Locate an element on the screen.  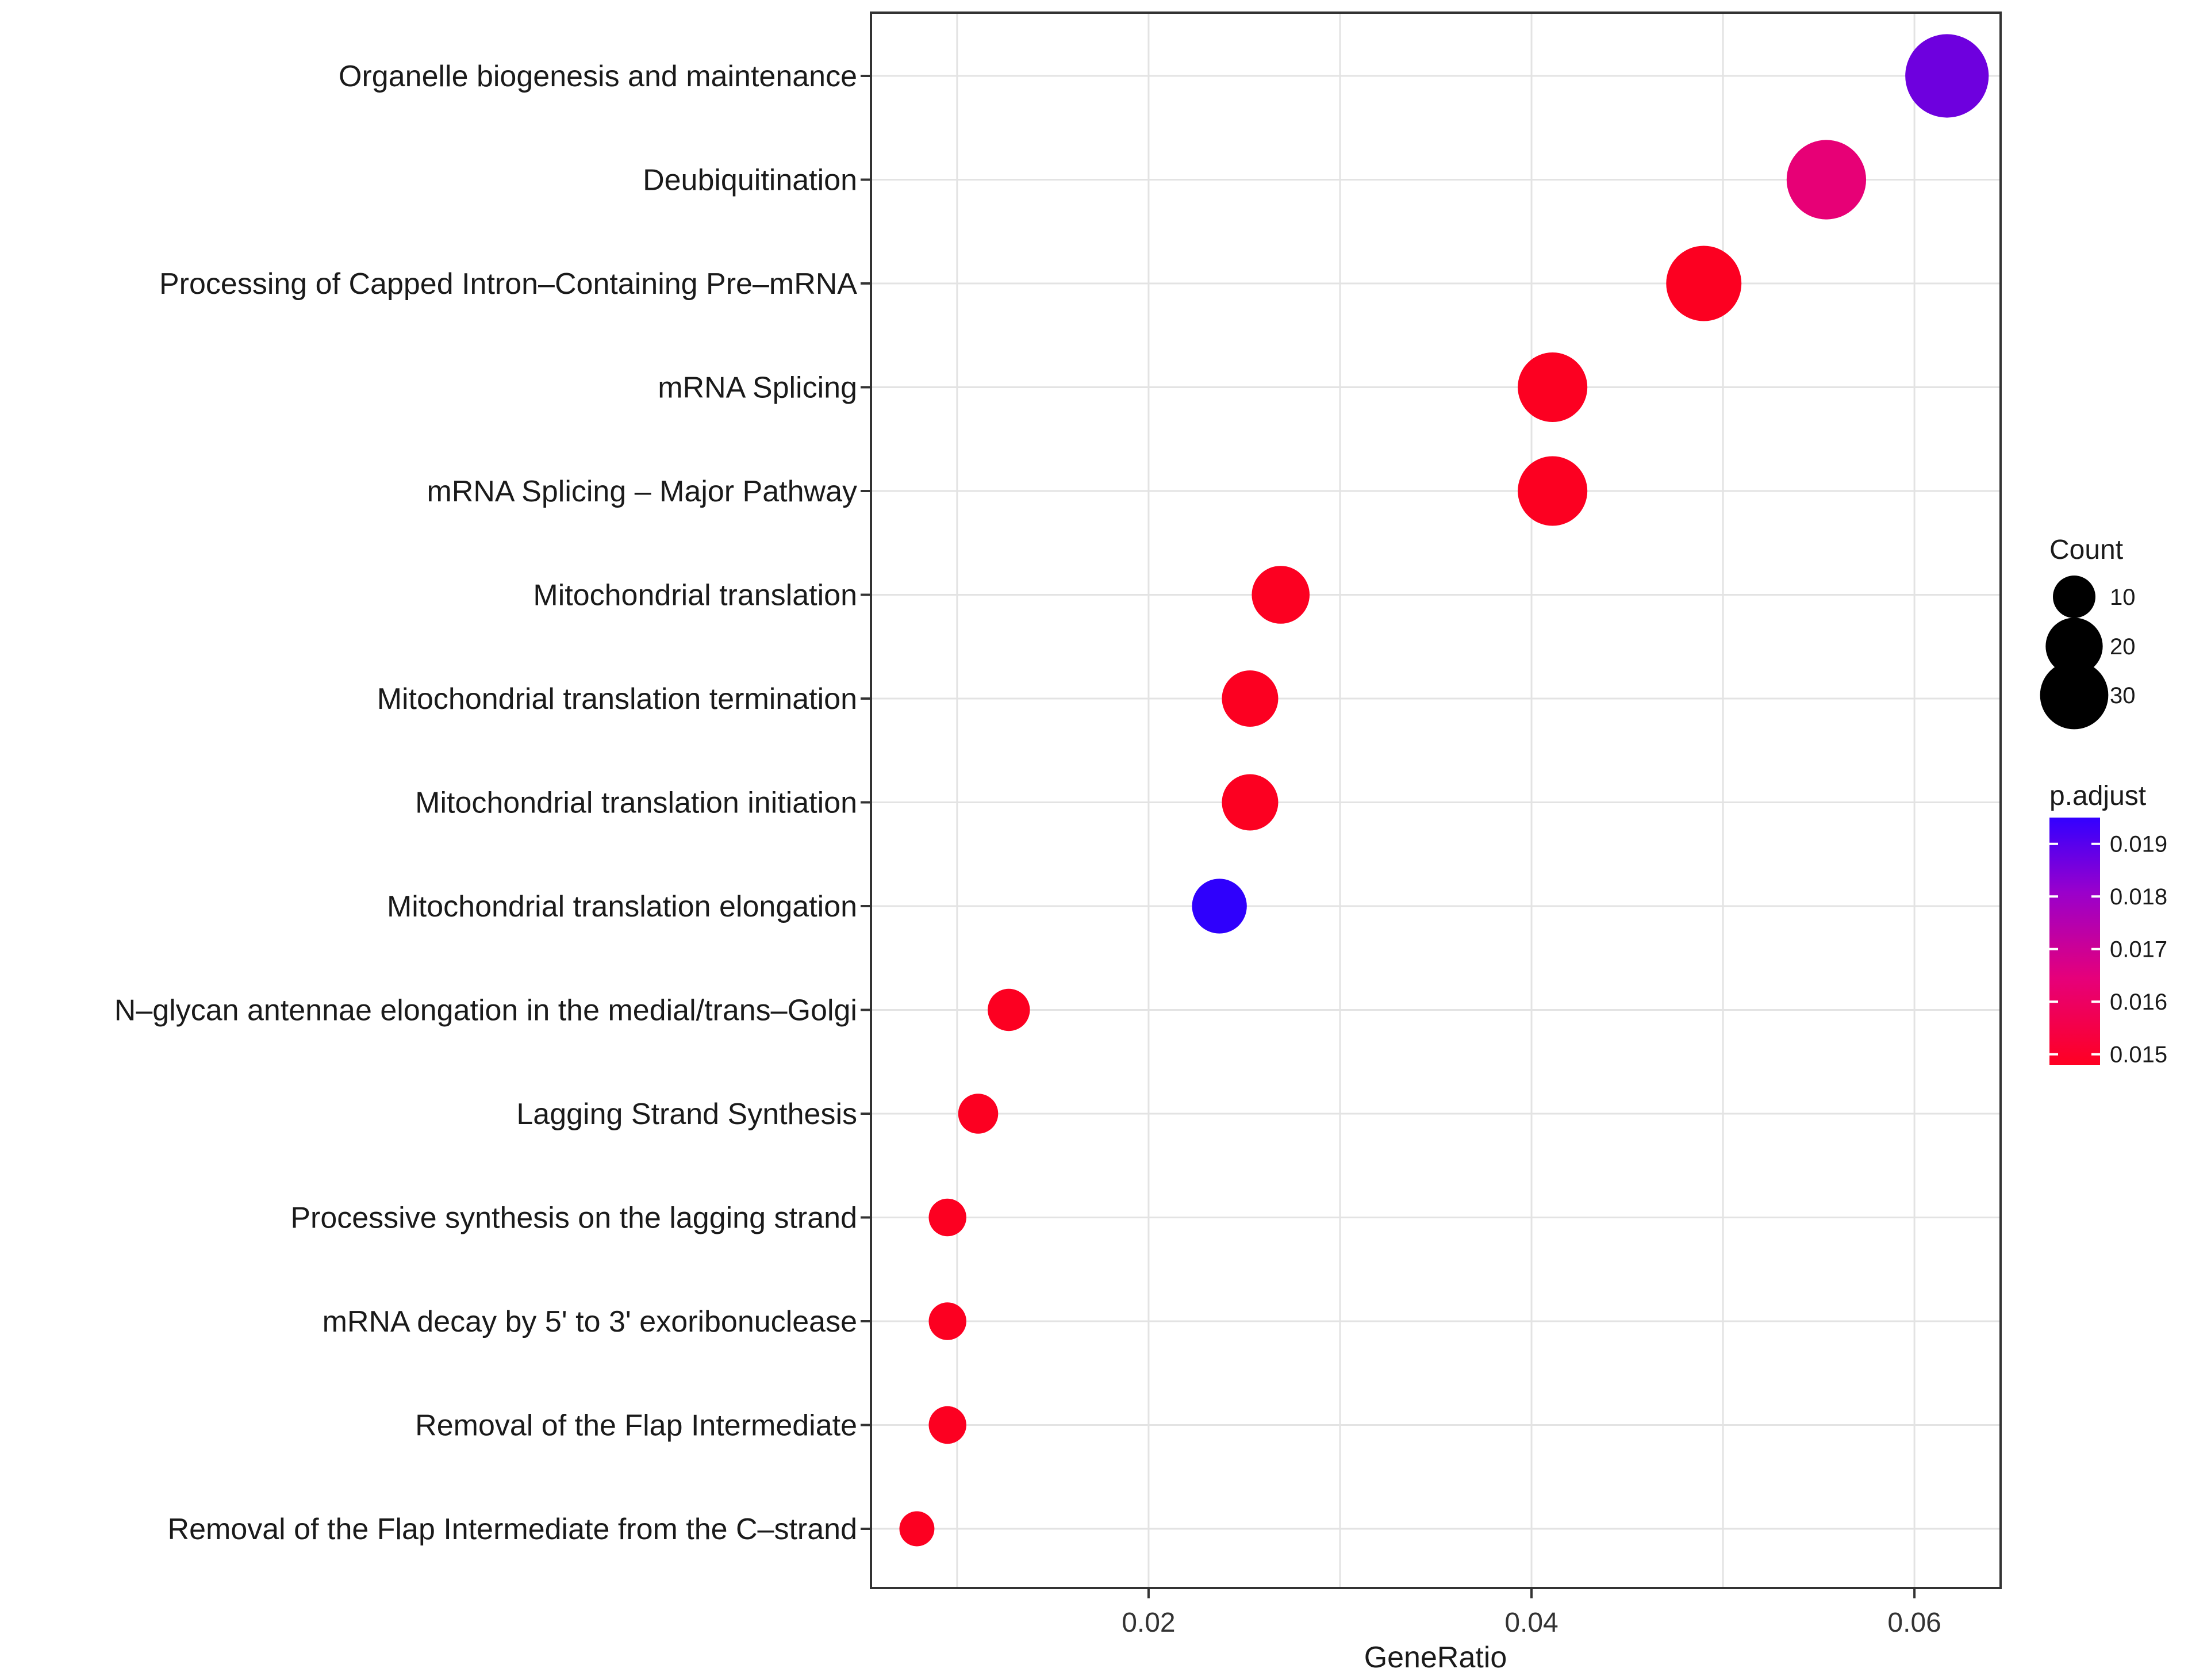
colorbar-tick-label: 0.018 is located at coordinates (2138, 897).